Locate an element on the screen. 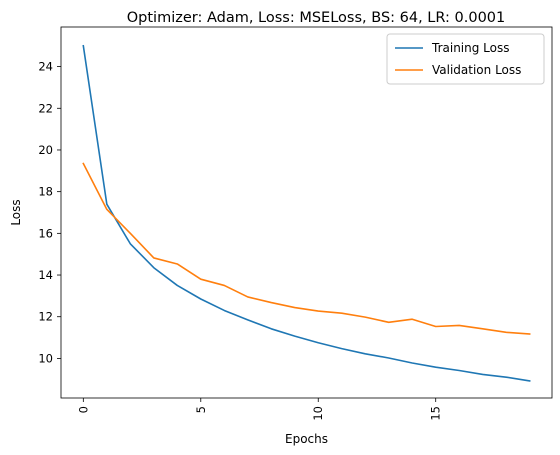 The height and width of the screenshot is (455, 560). legend-label: Training Loss is located at coordinates (470, 48).